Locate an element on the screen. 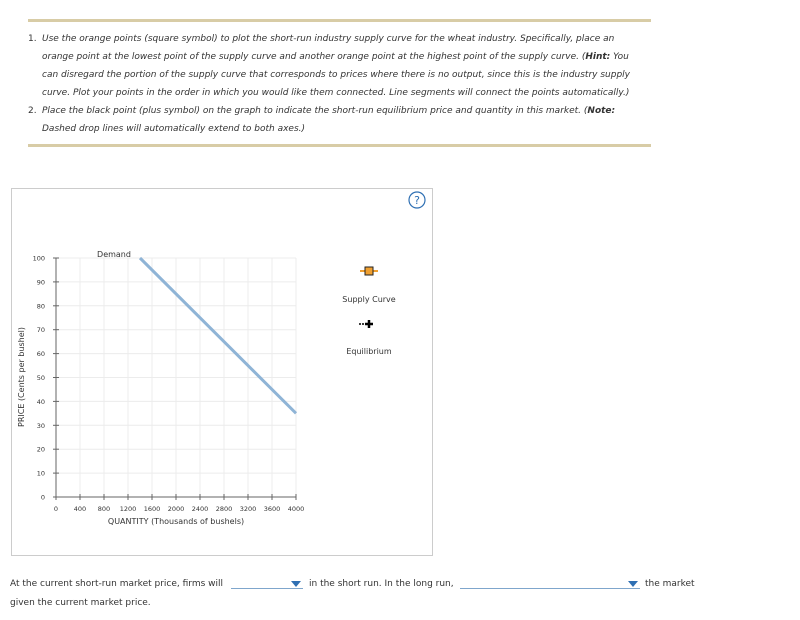  x-tick-label: 4000 is located at coordinates (296, 509).